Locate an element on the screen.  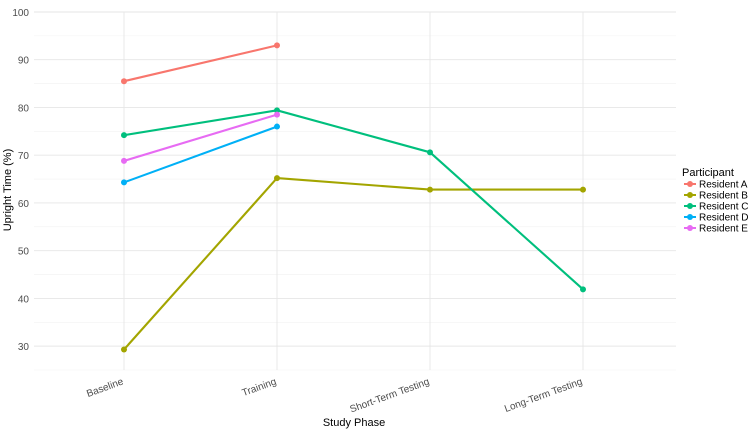
legend-label: Resident A is located at coordinates (723, 185).